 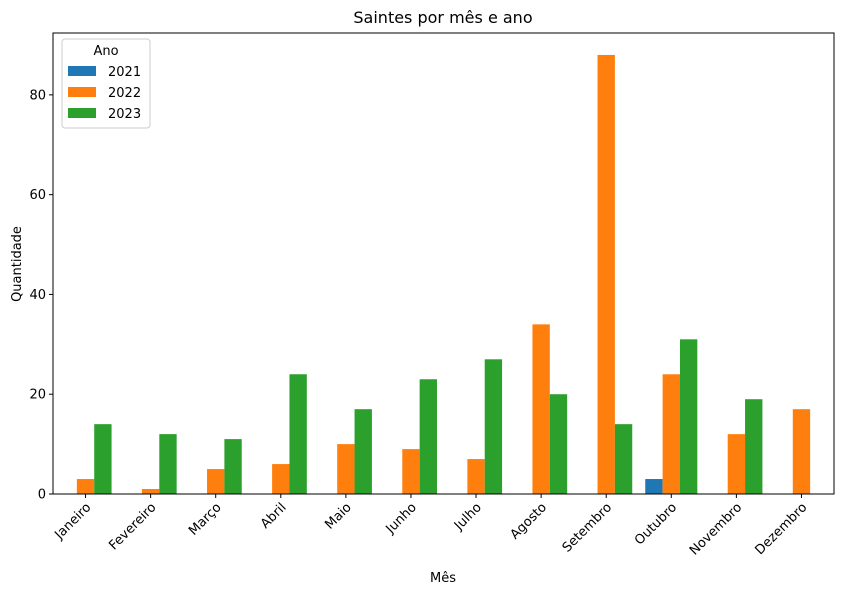 What do you see at coordinates (688, 416) in the screenshot?
I see `bar-2023-Outubro` at bounding box center [688, 416].